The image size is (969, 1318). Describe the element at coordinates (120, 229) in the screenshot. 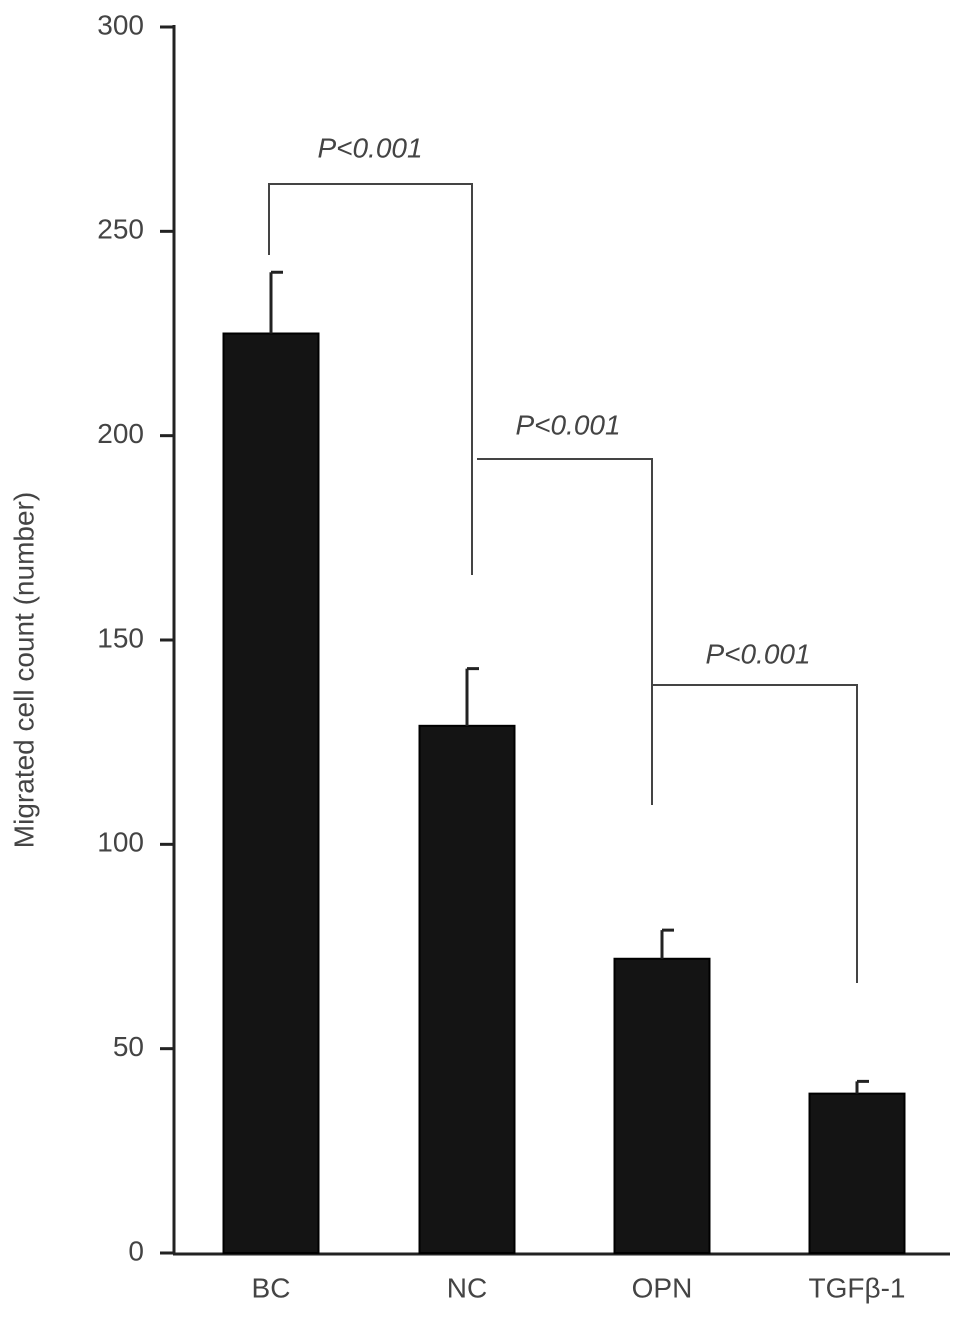

I see `y-tick-label: 250` at that location.